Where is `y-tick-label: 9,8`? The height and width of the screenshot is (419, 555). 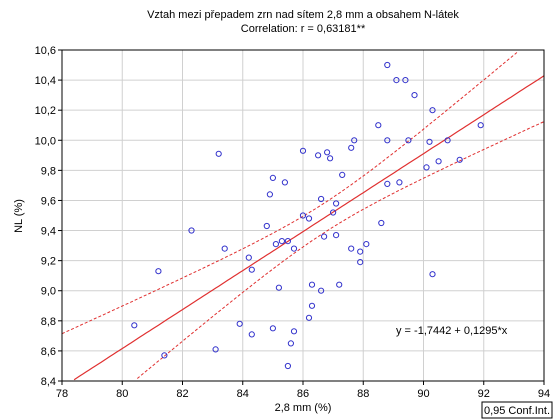 y-tick-label: 9,8 is located at coordinates (48, 171).